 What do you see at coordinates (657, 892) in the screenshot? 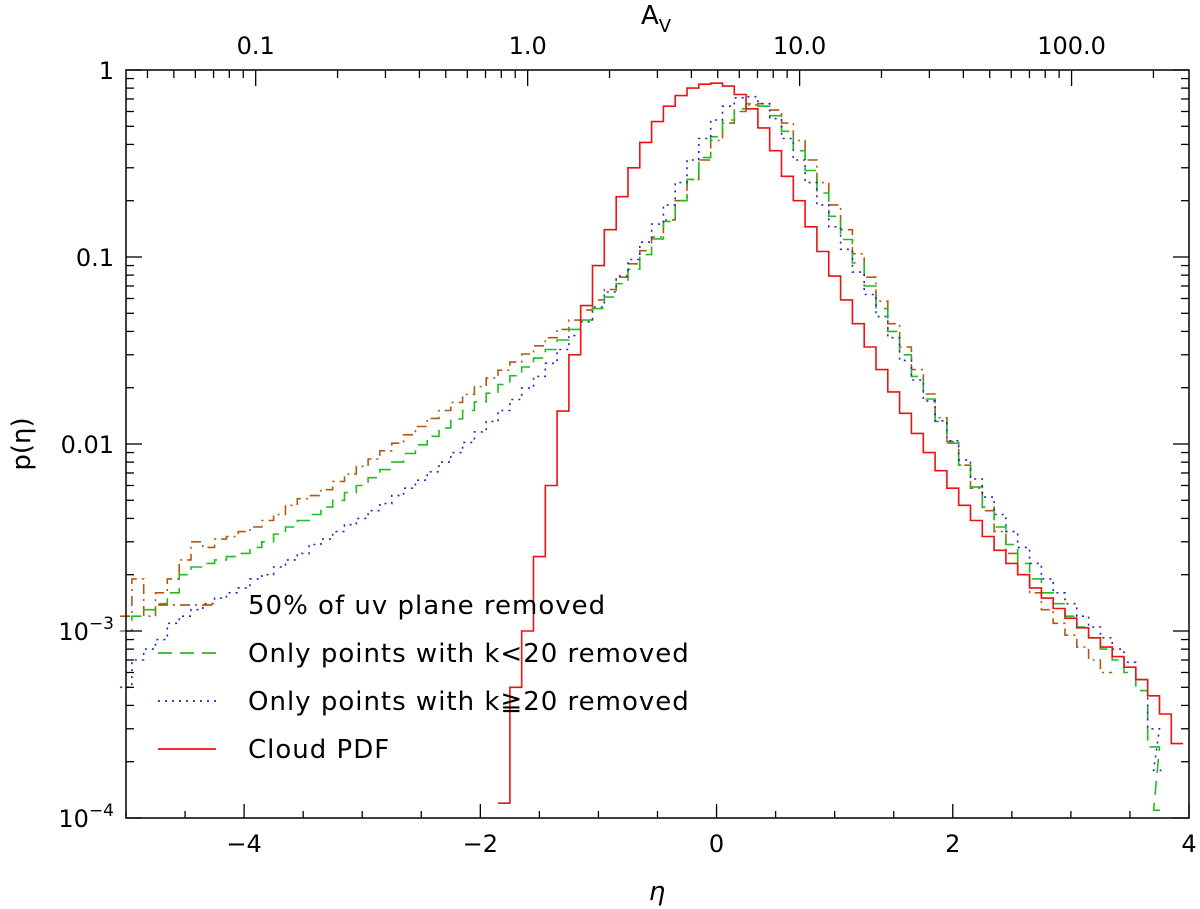
I see `x-axis-title: η` at bounding box center [657, 892].